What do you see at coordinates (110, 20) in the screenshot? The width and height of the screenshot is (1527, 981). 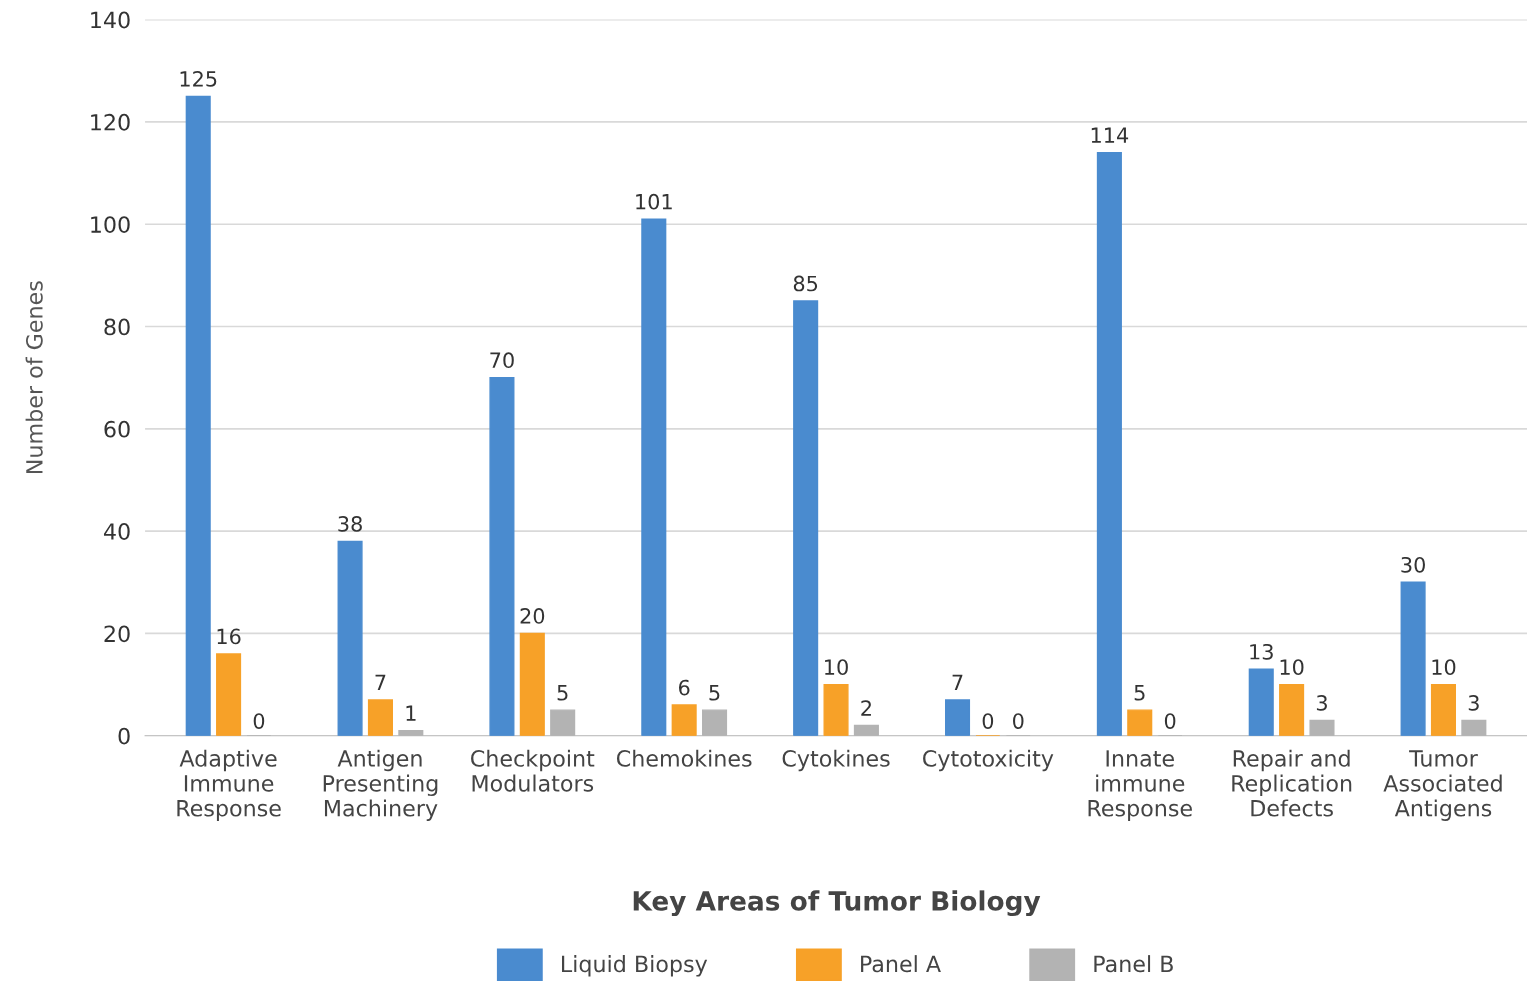 I see `y-tick-label: 140` at bounding box center [110, 20].